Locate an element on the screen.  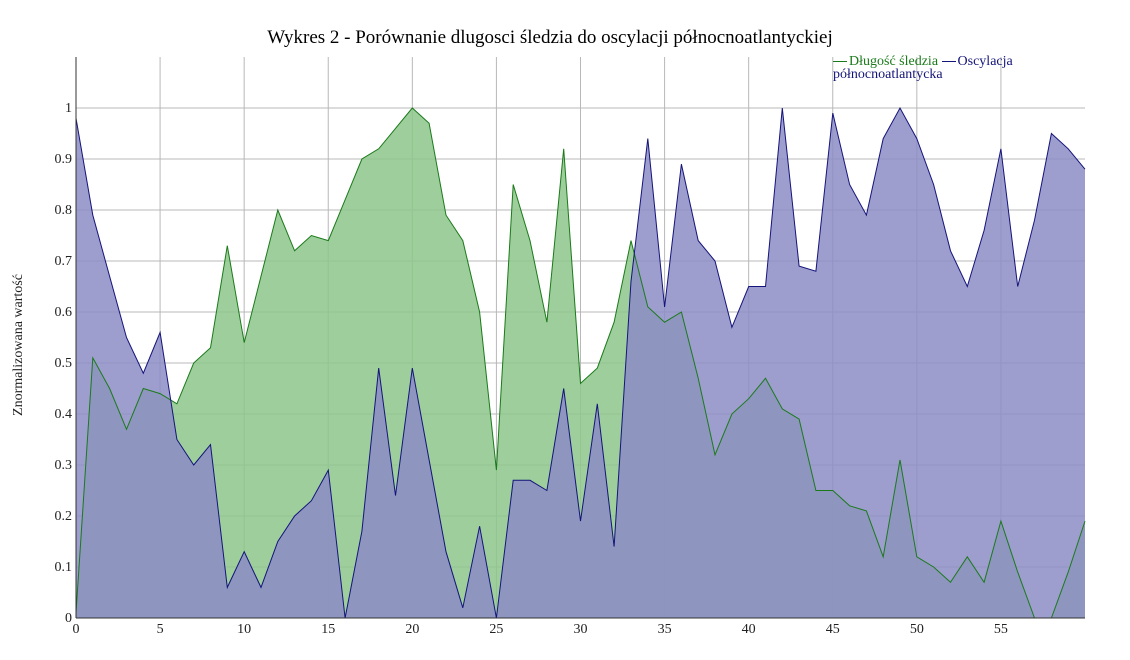
x-tick-label-1: 5 is located at coordinates (160, 629).